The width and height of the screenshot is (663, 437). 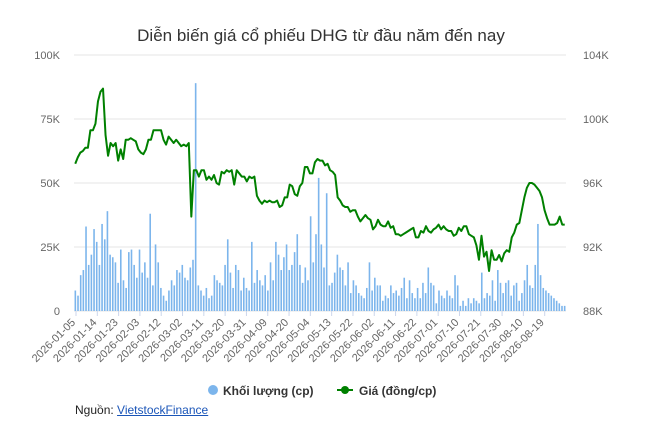 What do you see at coordinates (345, 390) in the screenshot?
I see `legend-price-marker` at bounding box center [345, 390].